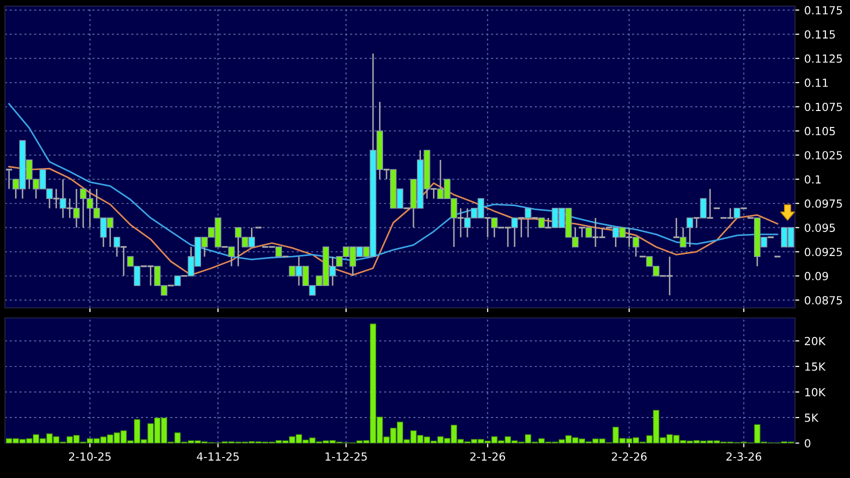 This screenshot has width=850, height=478. What do you see at coordinates (815, 366) in the screenshot?
I see `y-tick-label: 15K` at bounding box center [815, 366].